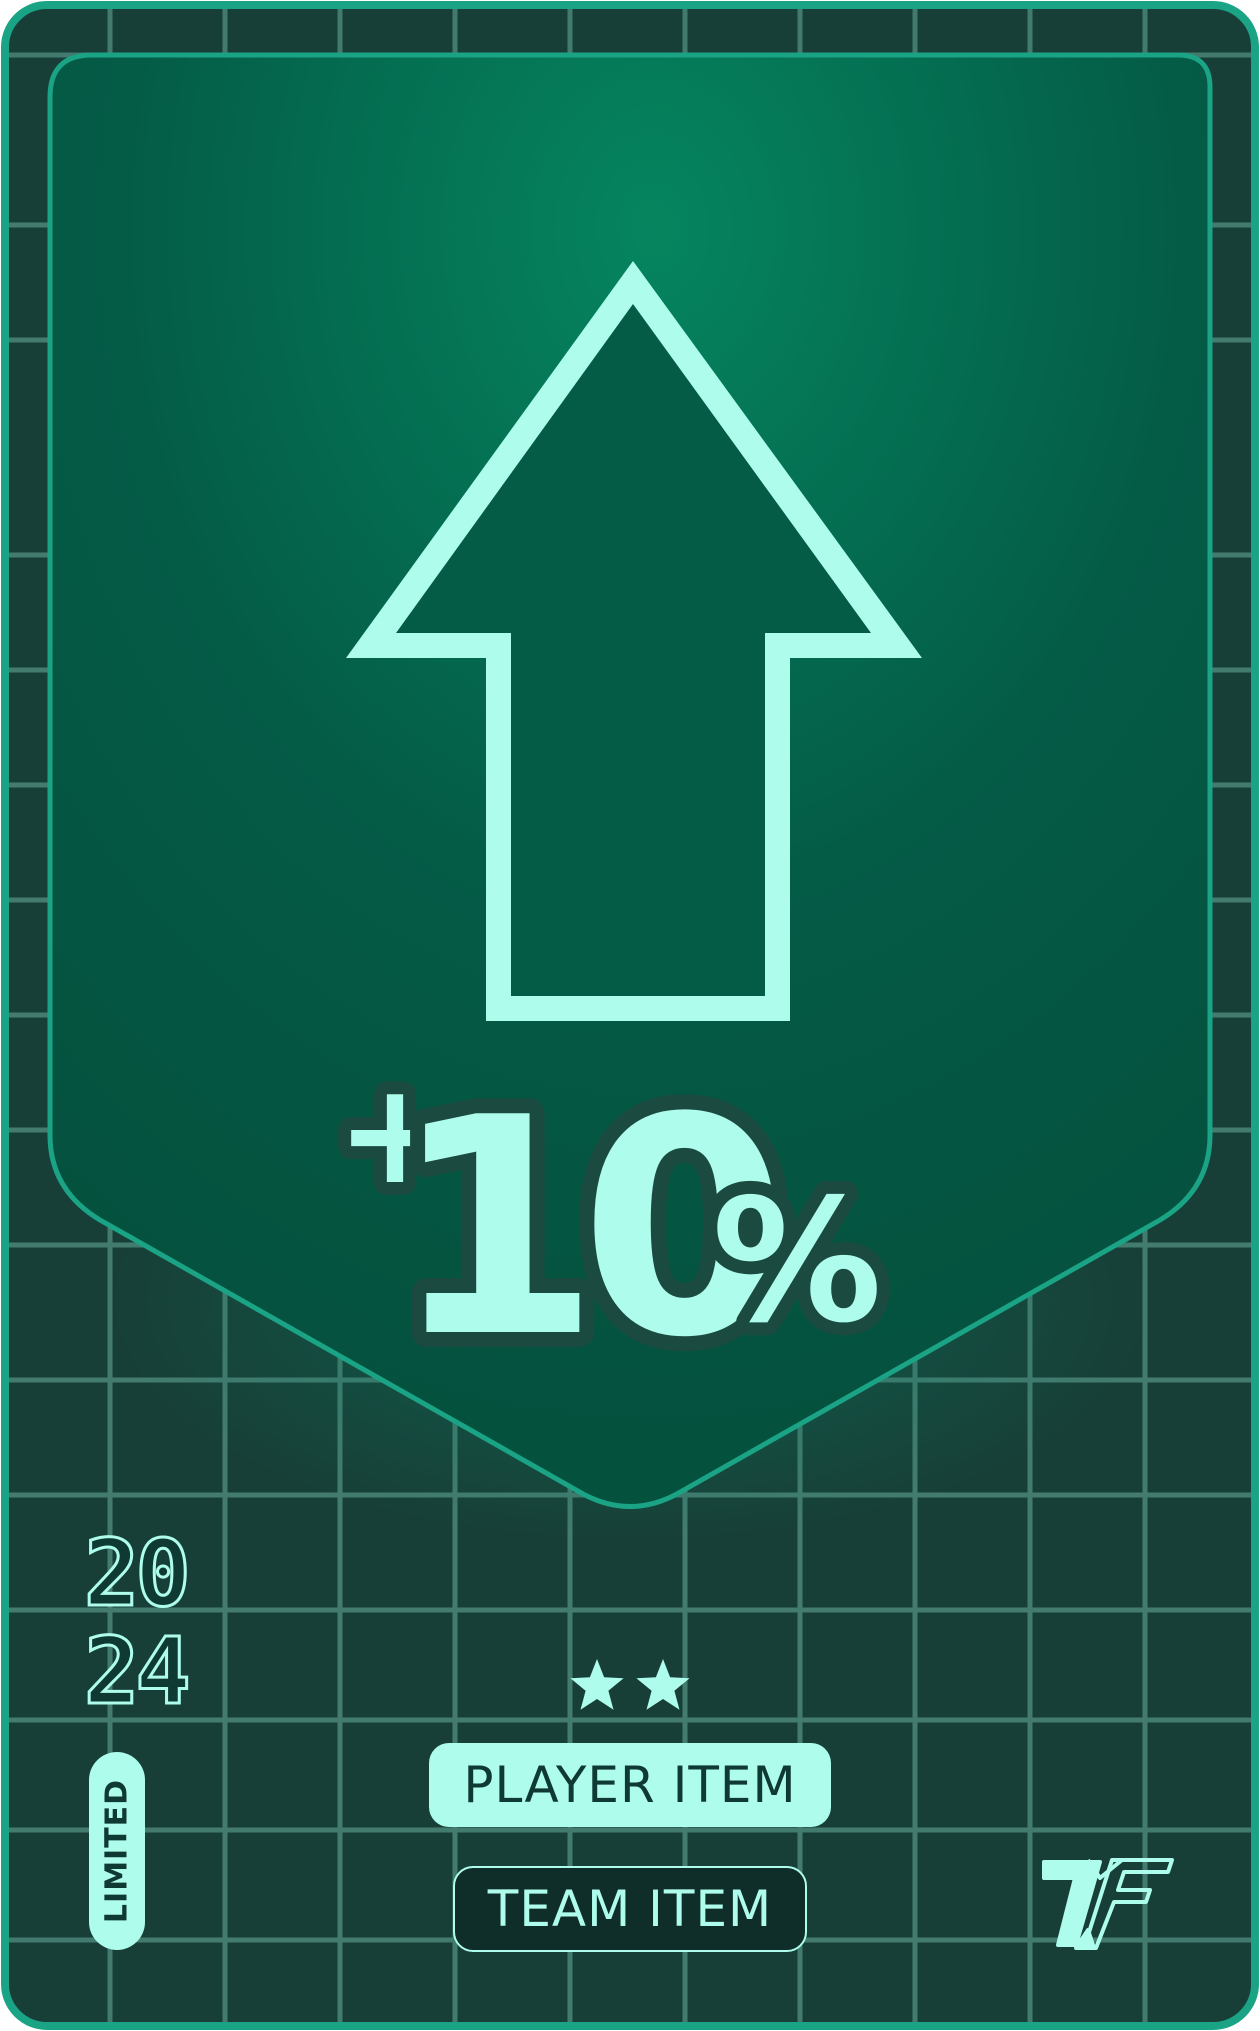 The width and height of the screenshot is (1260, 2031). What do you see at coordinates (630, 1684) in the screenshot?
I see `rarity-stars` at bounding box center [630, 1684].